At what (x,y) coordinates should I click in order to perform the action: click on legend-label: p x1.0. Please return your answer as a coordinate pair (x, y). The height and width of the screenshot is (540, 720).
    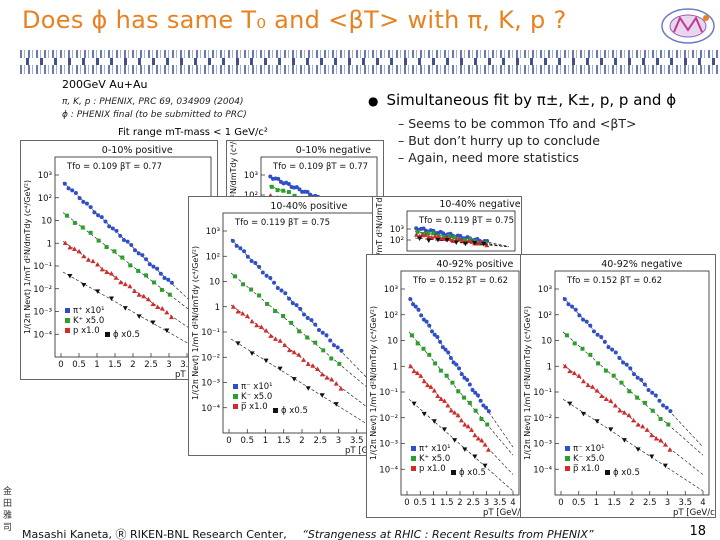
    Looking at the image, I should click on (432, 469).